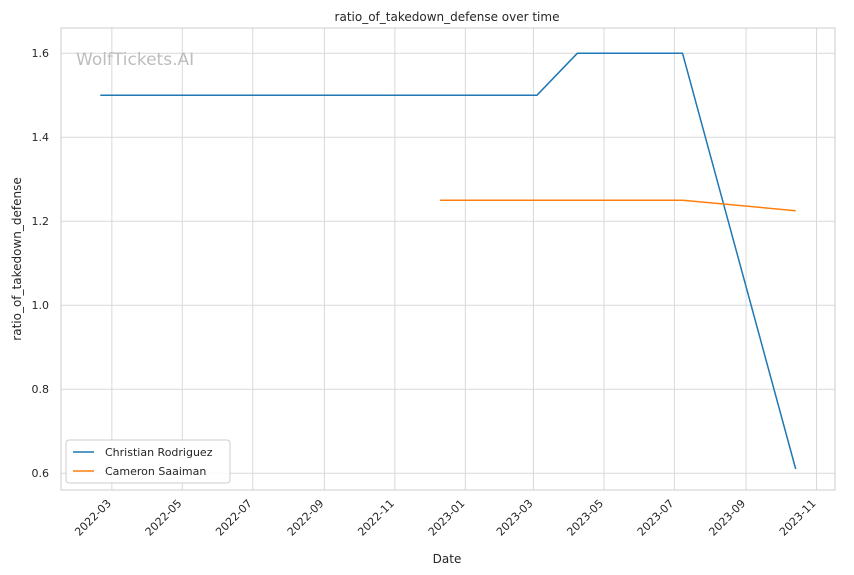 The width and height of the screenshot is (854, 575). I want to click on x-tick-label: 2022-03, so click(93, 518).